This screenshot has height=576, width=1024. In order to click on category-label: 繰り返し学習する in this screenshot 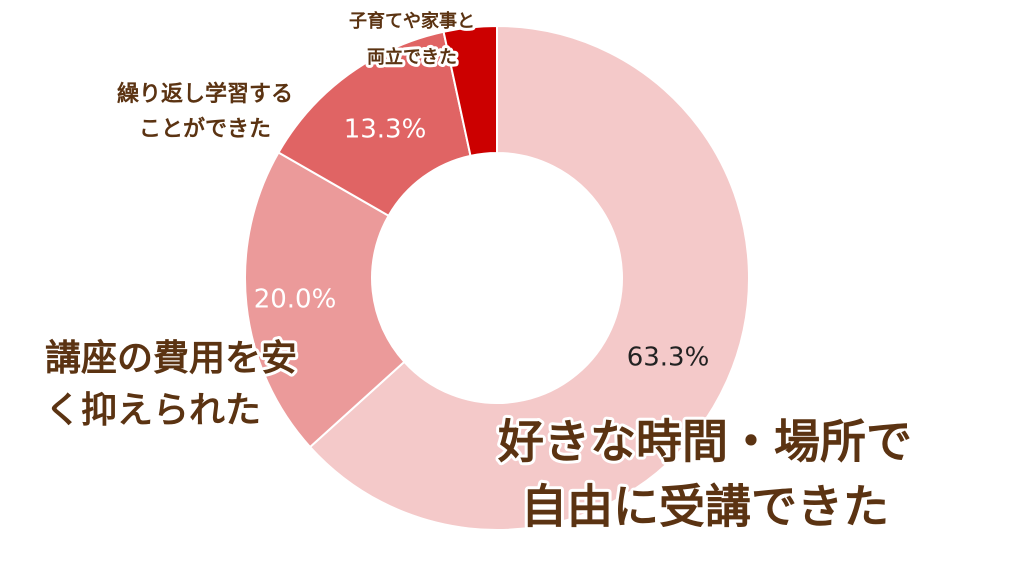, I will do `click(205, 94)`.